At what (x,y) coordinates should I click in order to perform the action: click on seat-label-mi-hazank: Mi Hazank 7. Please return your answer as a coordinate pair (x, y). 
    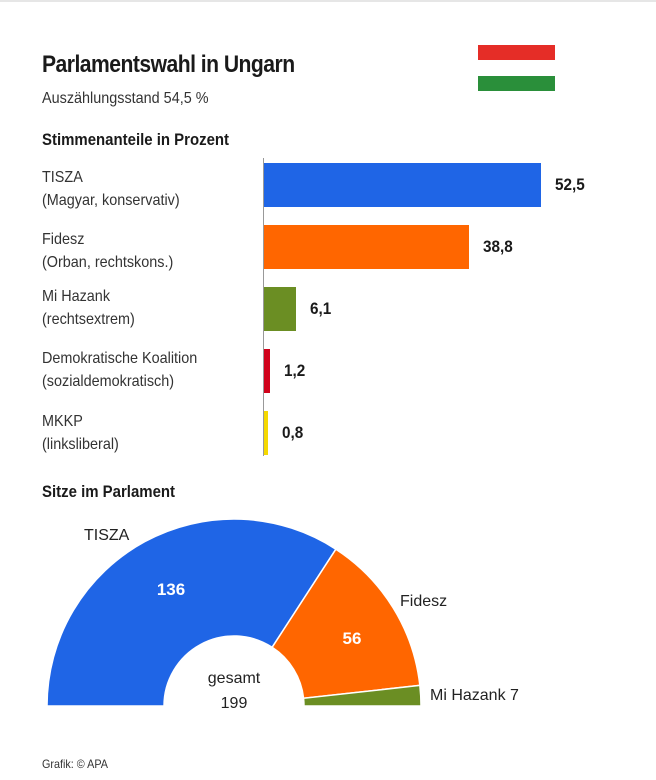
    Looking at the image, I should click on (474, 695).